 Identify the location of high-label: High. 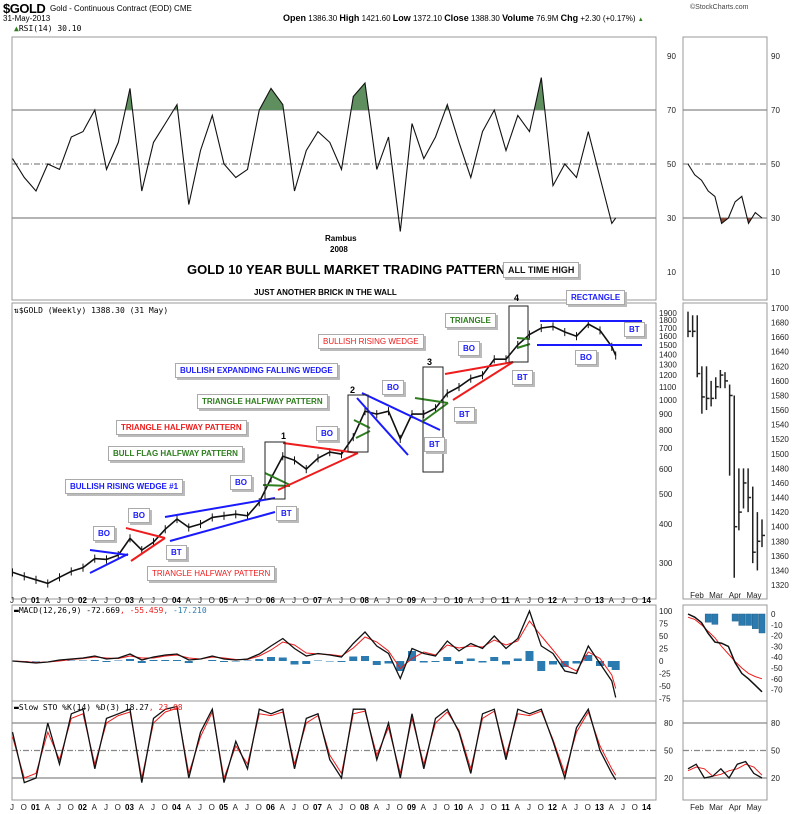
(349, 18).